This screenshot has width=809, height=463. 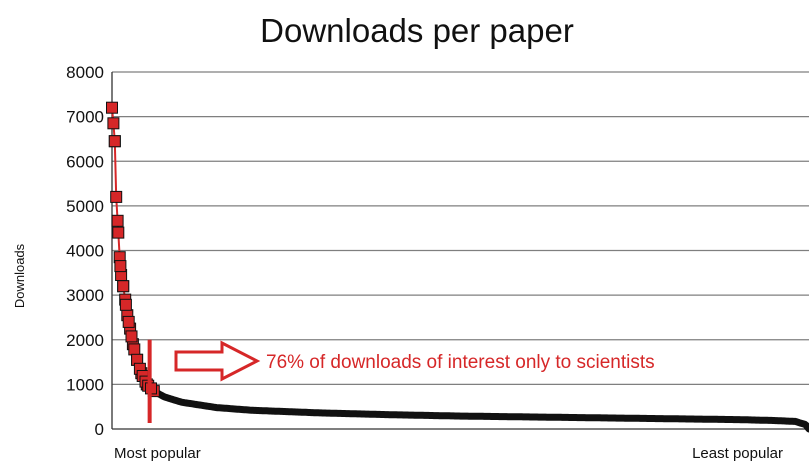 What do you see at coordinates (479, 410) in the screenshot?
I see `series-tail-line` at bounding box center [479, 410].